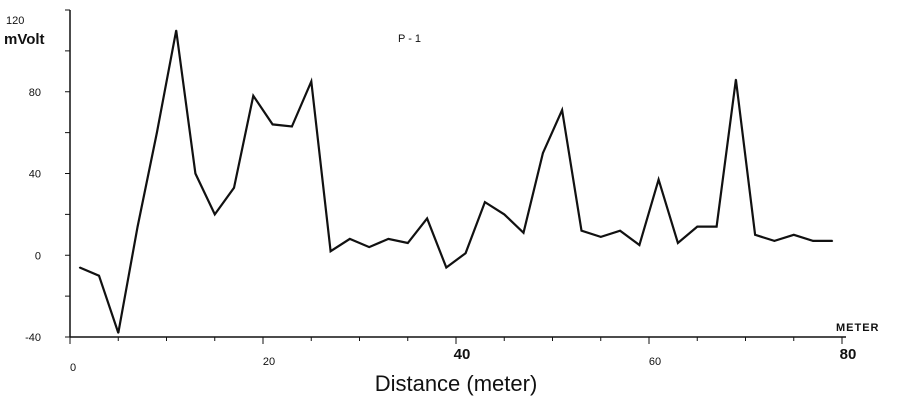  I want to click on x-tick-label: 60, so click(655, 362).